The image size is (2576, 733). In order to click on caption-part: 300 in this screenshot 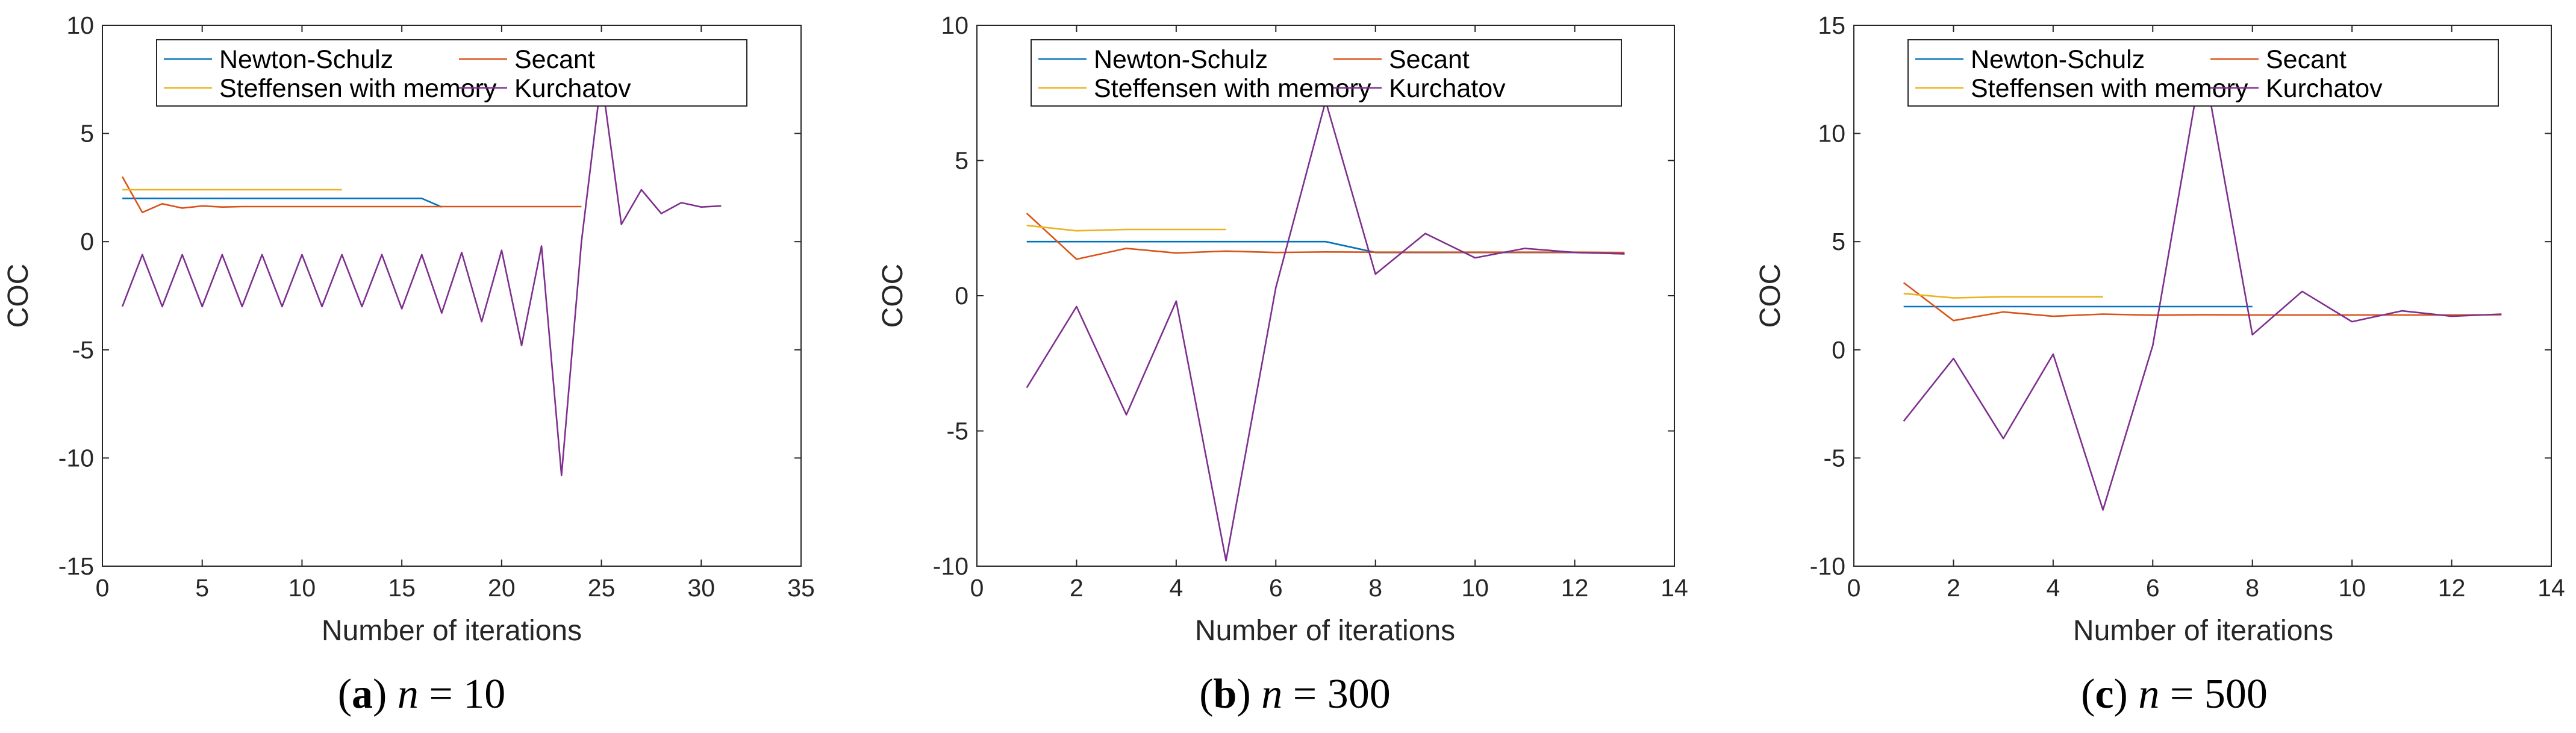, I will do `click(1359, 694)`.